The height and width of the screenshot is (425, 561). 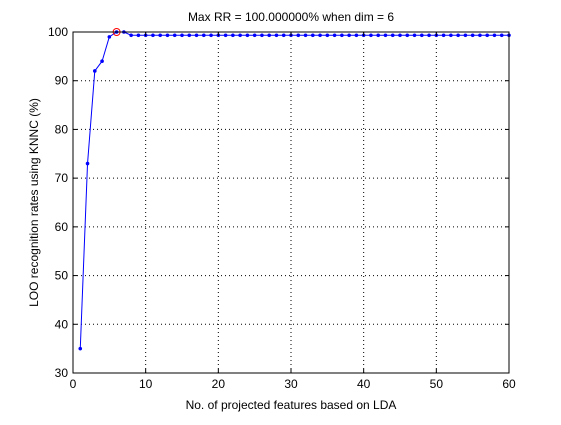 I want to click on y-tick-label: 70, so click(x=62, y=178).